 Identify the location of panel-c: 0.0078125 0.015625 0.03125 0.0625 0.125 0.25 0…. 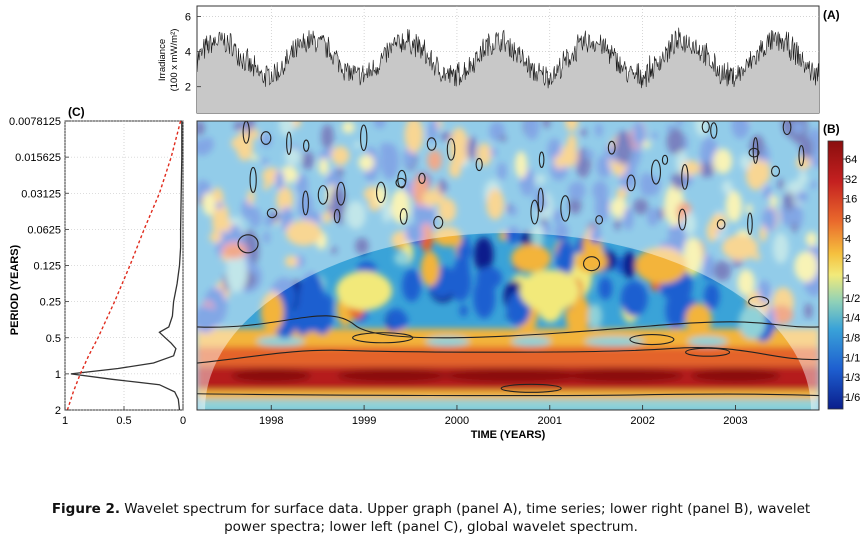
(97, 266).